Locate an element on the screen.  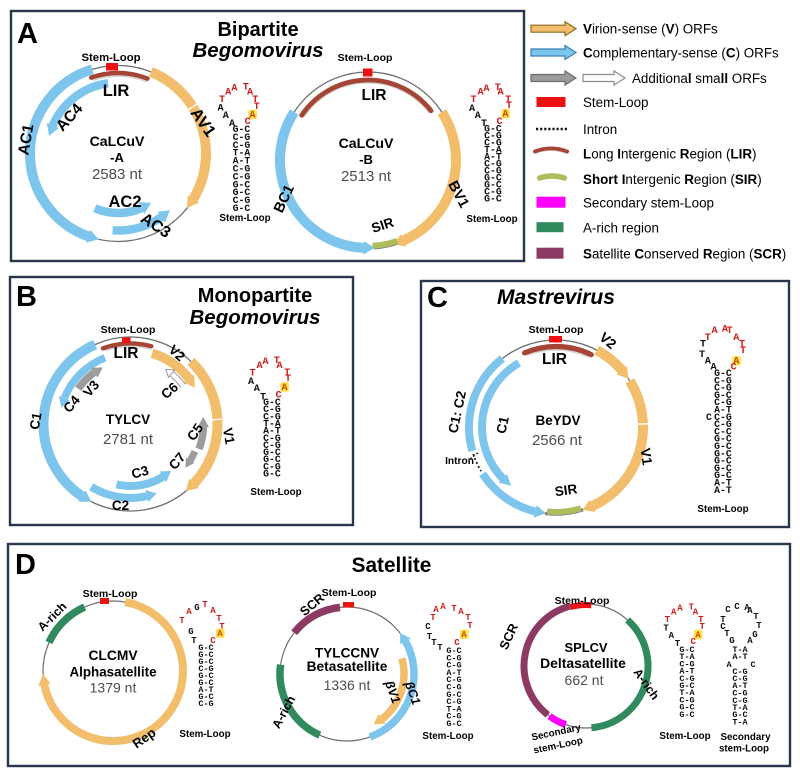
svg-text: Satellite is located at coordinates (392, 565).